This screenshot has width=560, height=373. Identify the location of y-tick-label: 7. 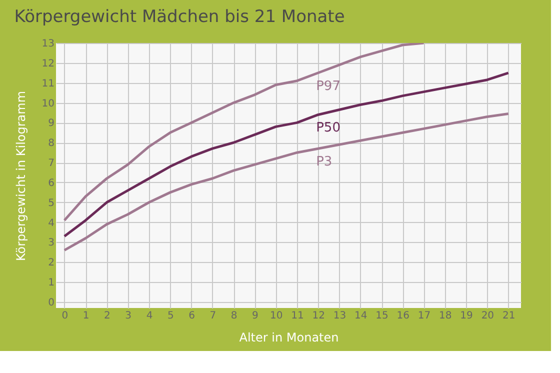
(51, 164).